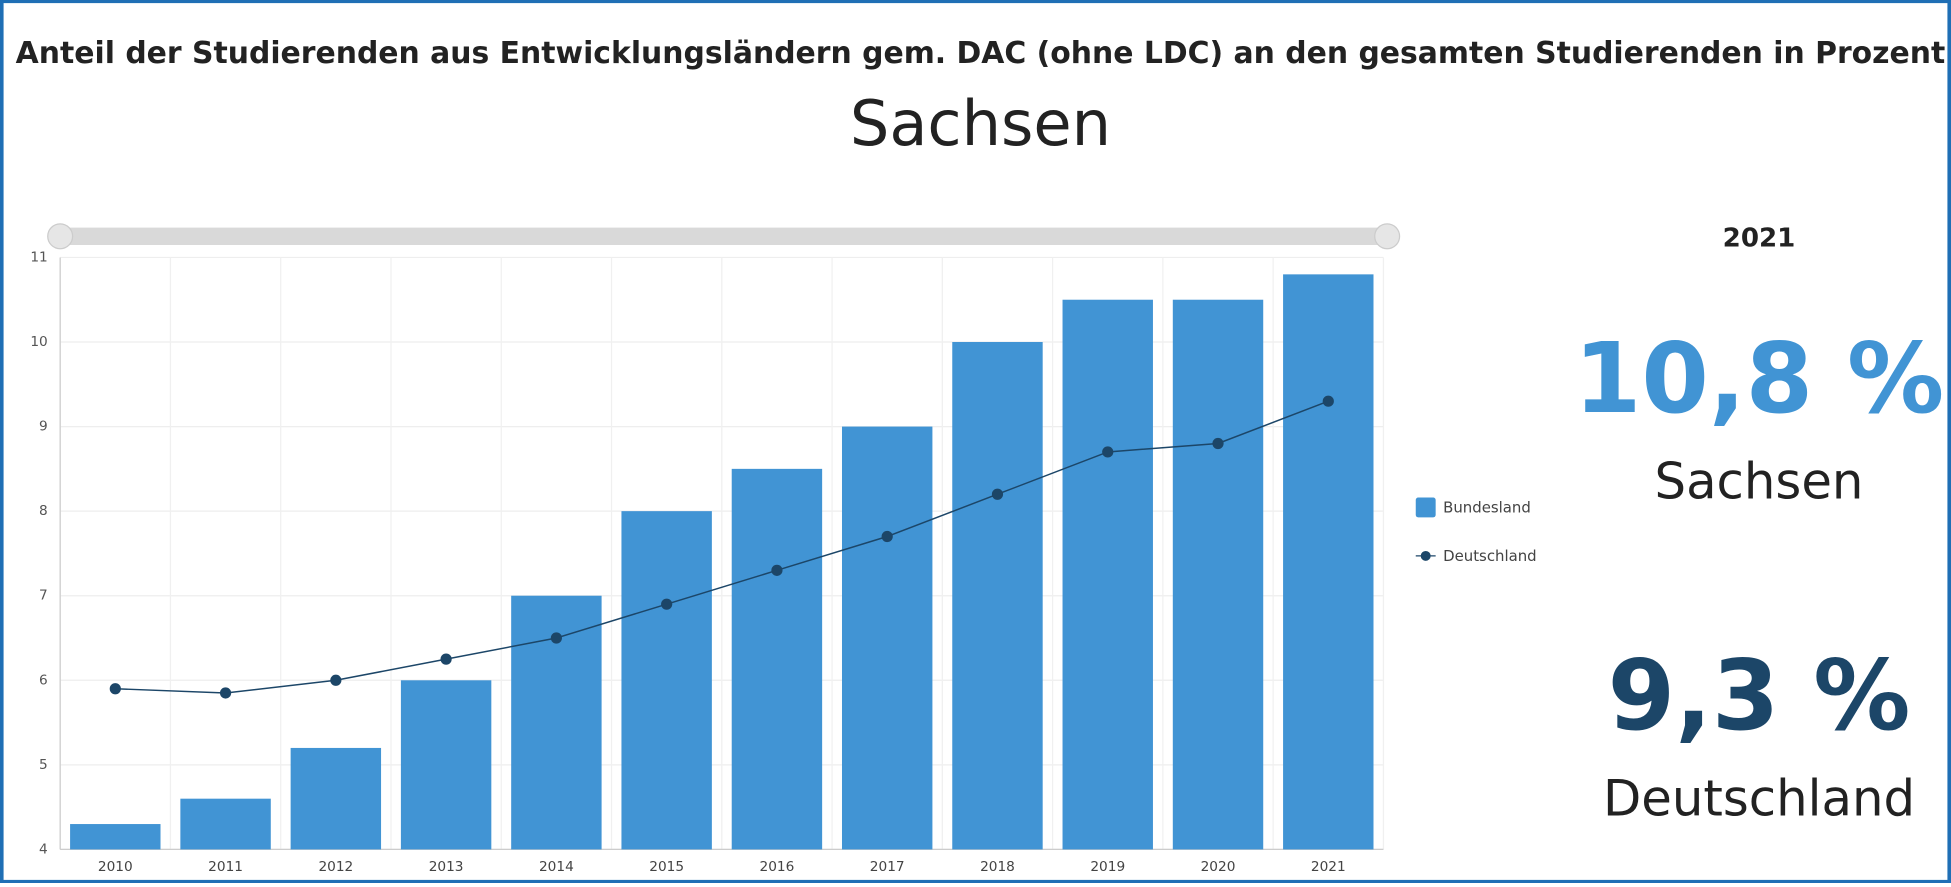  What do you see at coordinates (43, 596) in the screenshot?
I see `y-tick-label: 7` at bounding box center [43, 596].